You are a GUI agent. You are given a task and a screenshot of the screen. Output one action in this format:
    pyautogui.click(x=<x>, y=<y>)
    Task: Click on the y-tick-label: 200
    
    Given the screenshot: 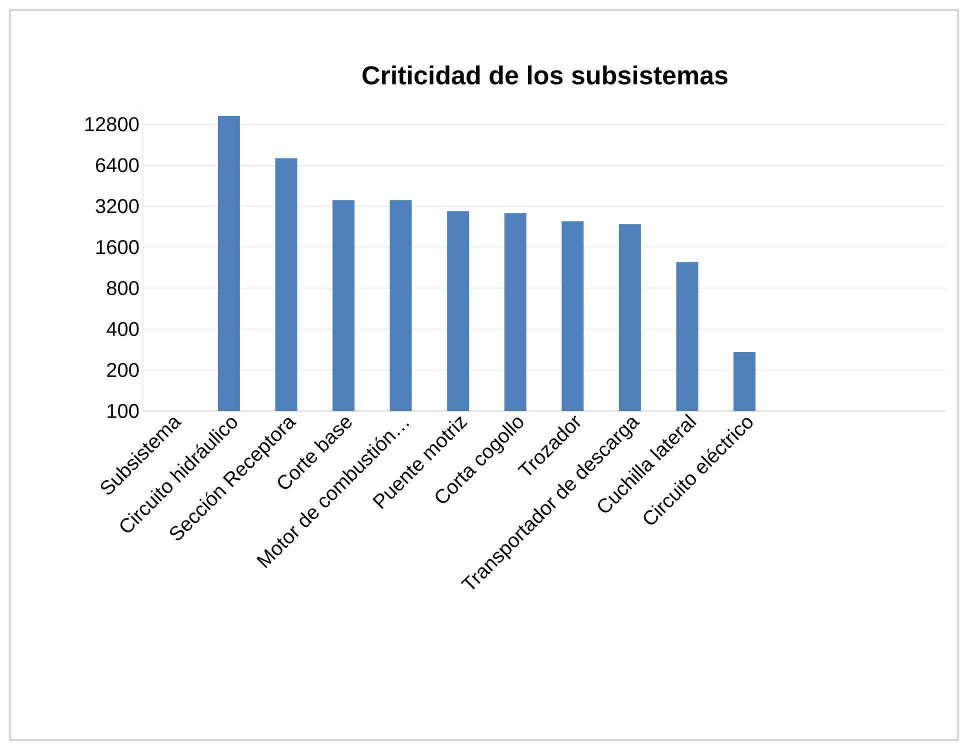 What is the action you would take?
    pyautogui.click(x=123, y=370)
    